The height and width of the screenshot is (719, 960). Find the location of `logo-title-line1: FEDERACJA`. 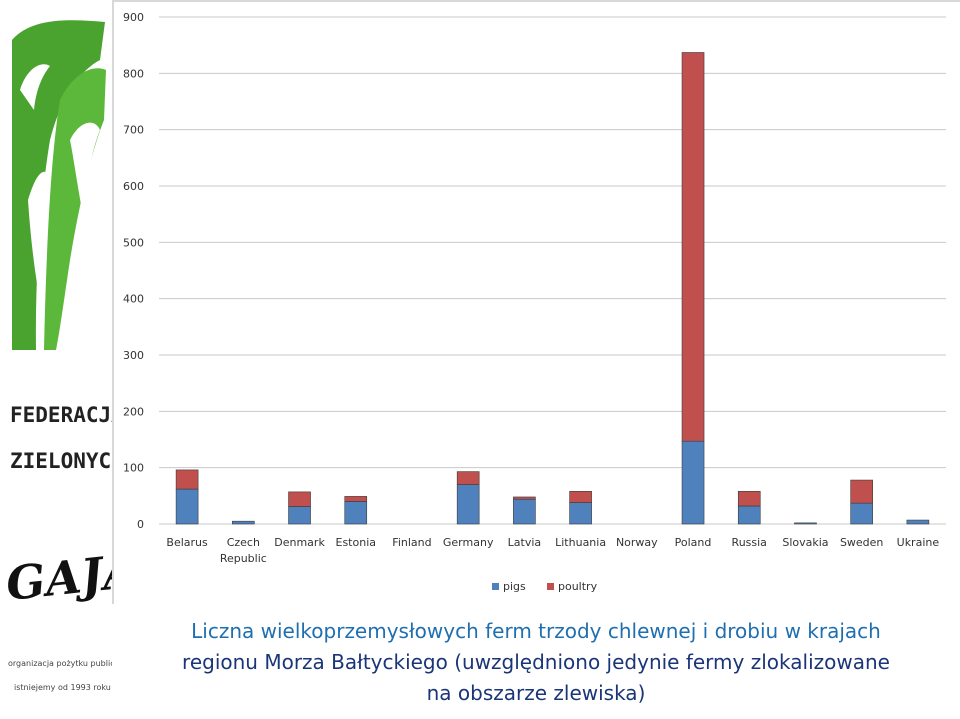

logo-title-line1: FEDERACJA is located at coordinates (61, 415).